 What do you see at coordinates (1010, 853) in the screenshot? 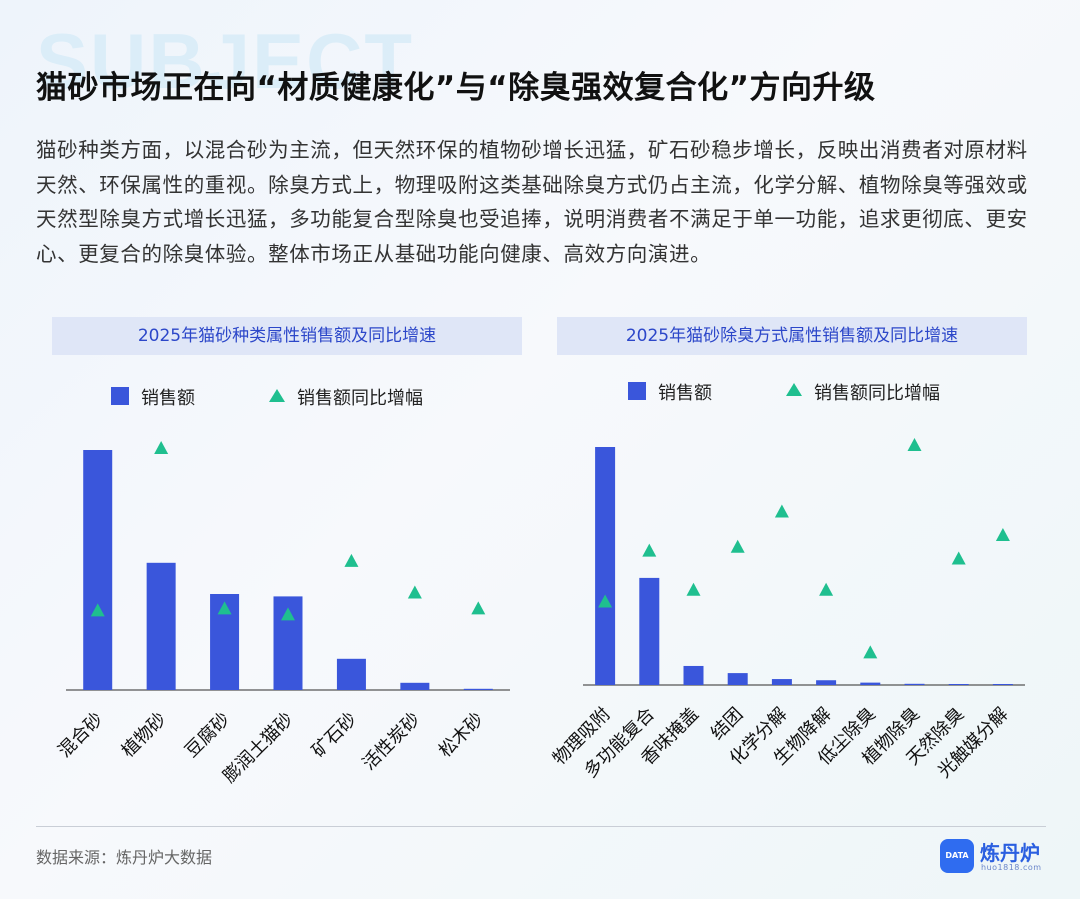
I see `logo-name: 炼丹炉` at bounding box center [1010, 853].